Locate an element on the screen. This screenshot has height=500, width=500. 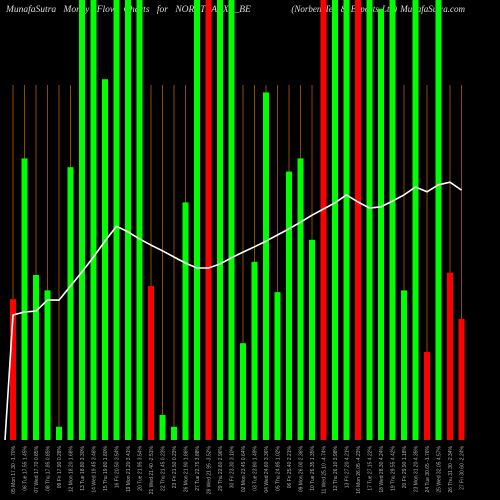
x-tick-label: 19 Thu 29.55 4.42% is located at coordinates (393, 467).